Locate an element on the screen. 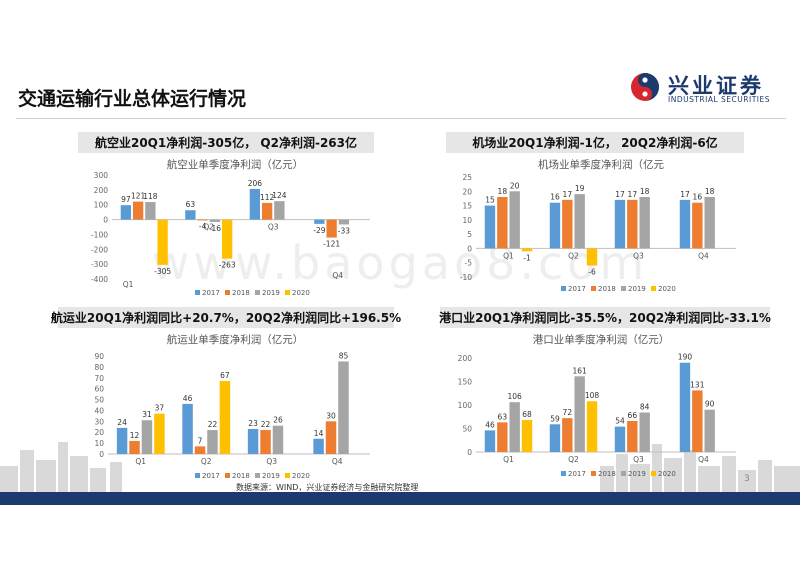 The width and height of the screenshot is (800, 566). data-label: 37 is located at coordinates (160, 408).